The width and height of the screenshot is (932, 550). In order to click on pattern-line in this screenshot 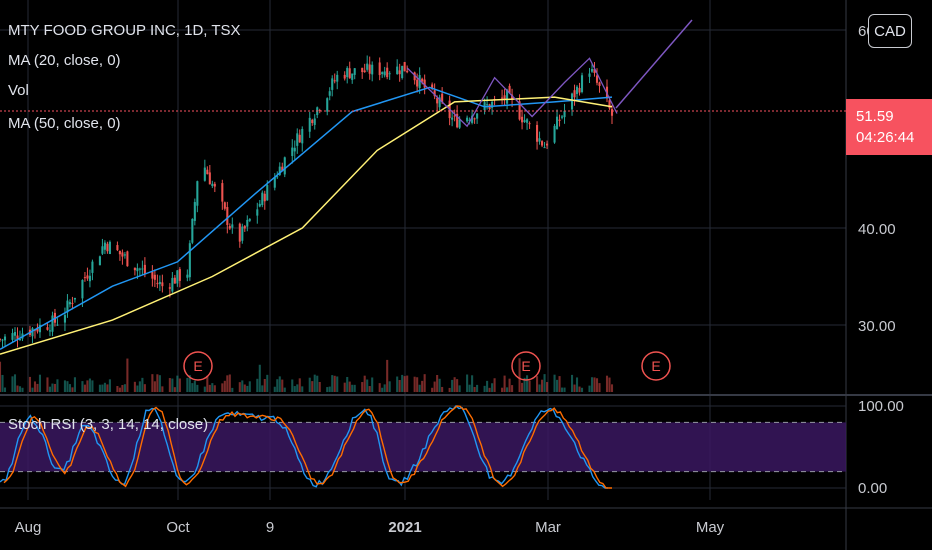, I will do `click(512, 92)`.